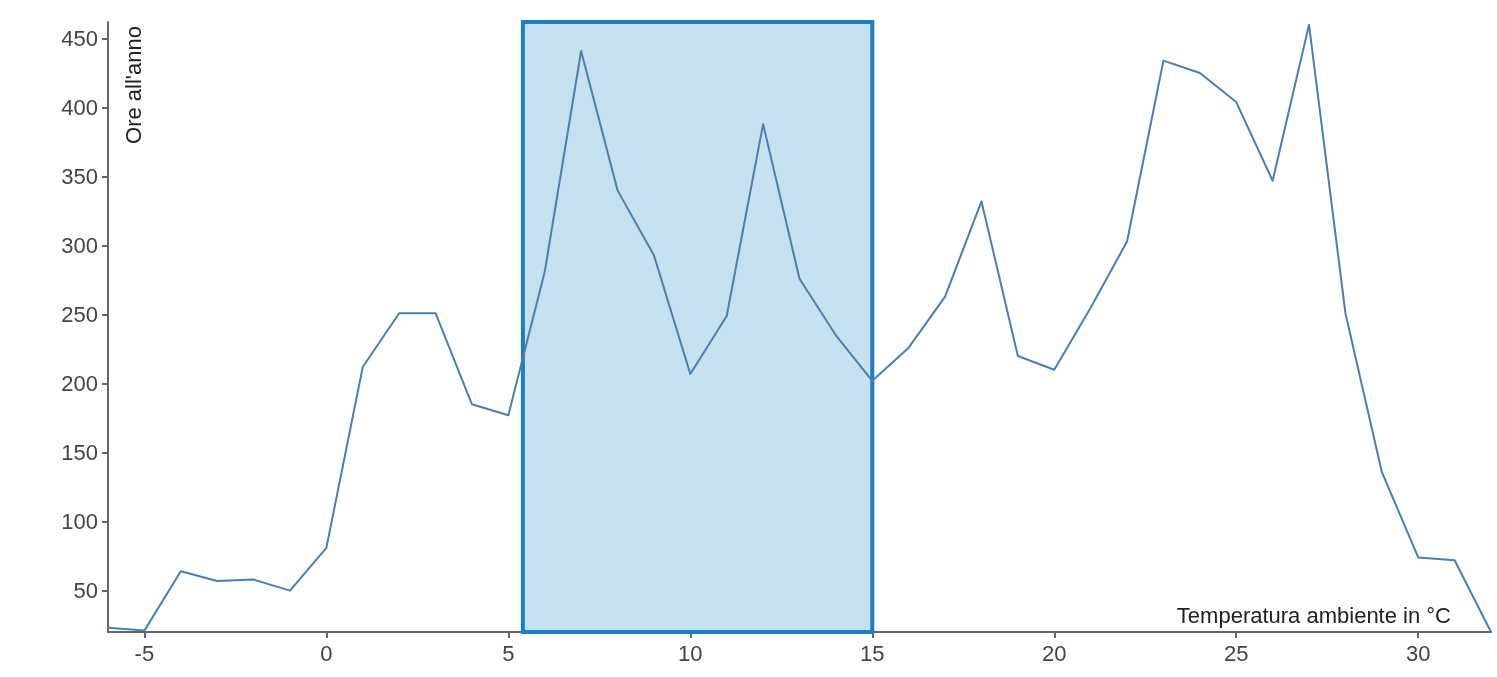 This screenshot has width=1497, height=677. I want to click on y-tick-label: 450, so click(79, 39).